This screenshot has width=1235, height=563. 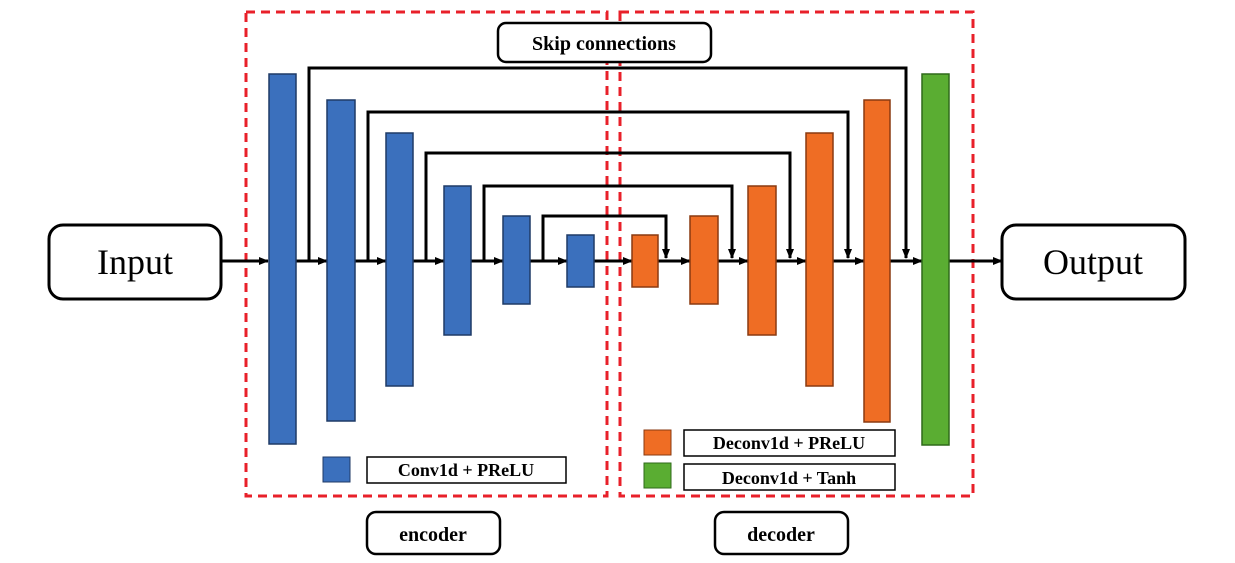 I want to click on encoder-label-box, so click(x=433, y=533).